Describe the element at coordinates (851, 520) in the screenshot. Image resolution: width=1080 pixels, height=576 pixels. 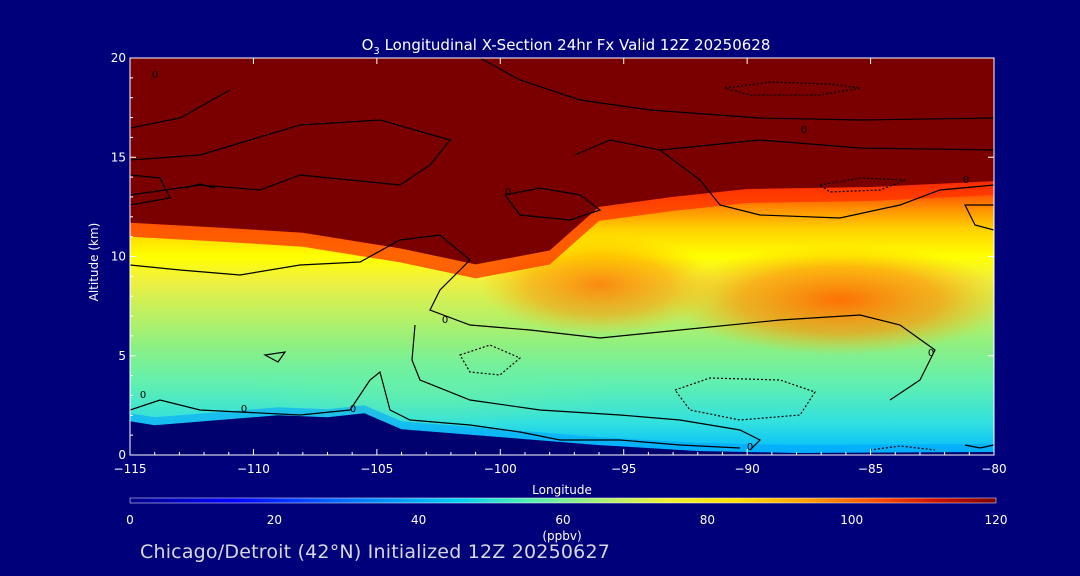
I see `colorbar-tick-label: 100` at that location.